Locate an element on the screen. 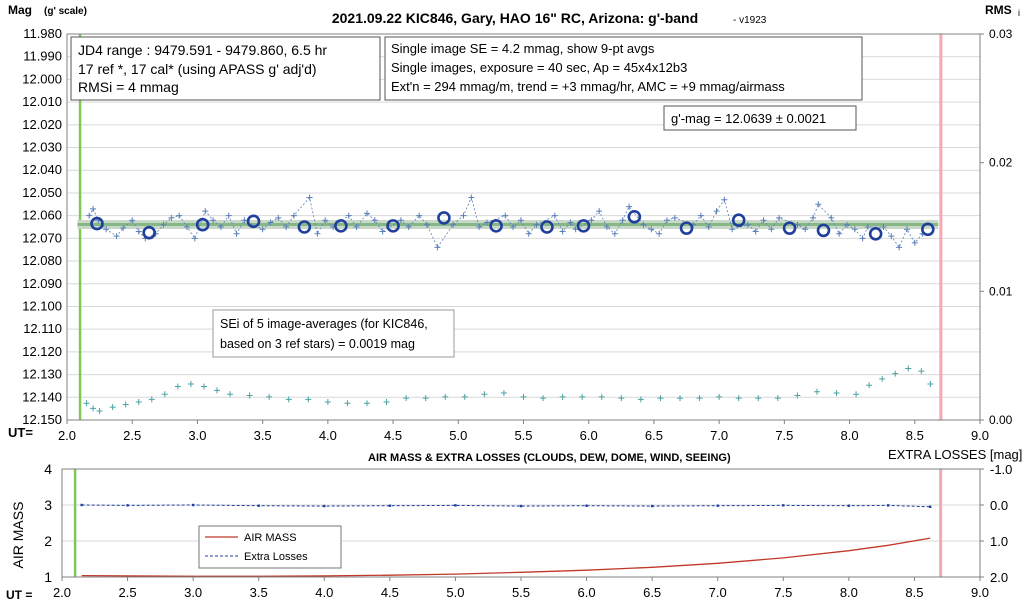 This screenshot has height=606, width=1029. y-axis-right-label: RMS is located at coordinates (998, 10).